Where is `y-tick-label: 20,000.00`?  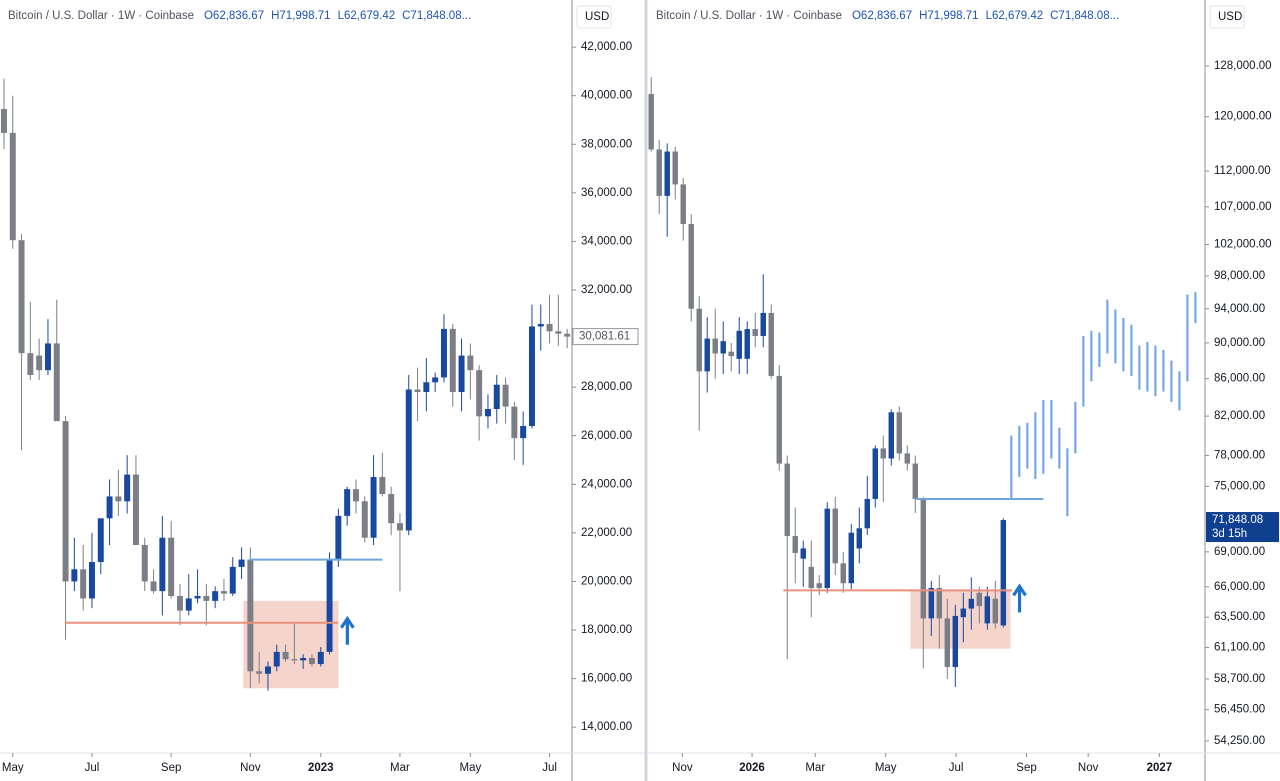
y-tick-label: 20,000.00 is located at coordinates (606, 581).